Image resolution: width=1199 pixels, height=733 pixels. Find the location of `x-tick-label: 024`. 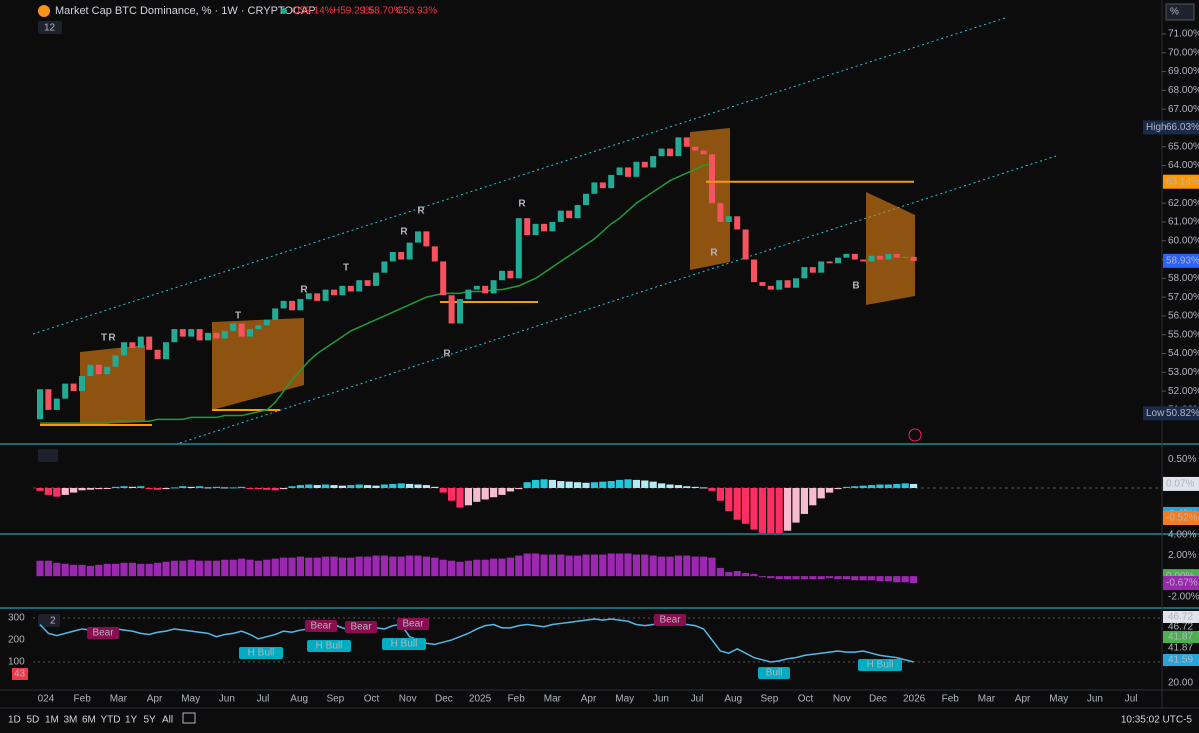

x-tick-label: 024 is located at coordinates (46, 699).